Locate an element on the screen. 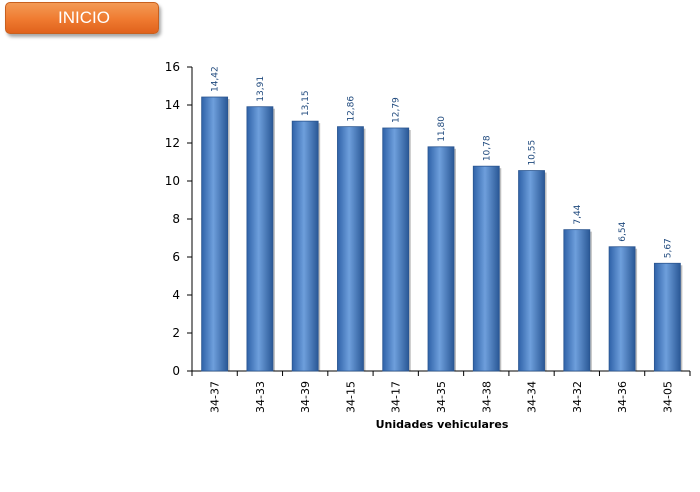  data-label: 13,91 is located at coordinates (261, 89).